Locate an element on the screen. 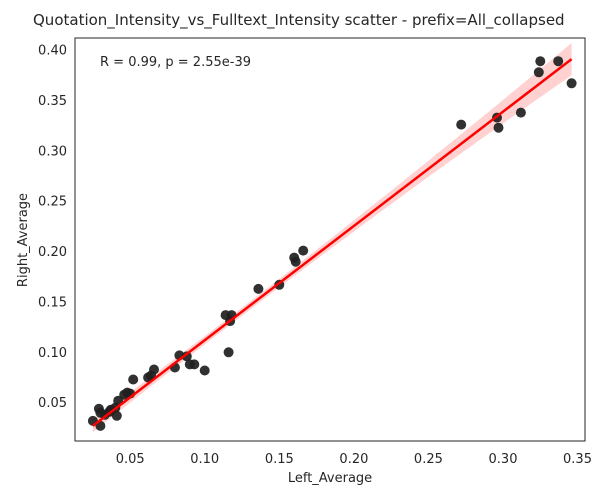 The height and width of the screenshot is (500, 600). x-tick-label: 0.15 is located at coordinates (279, 459).